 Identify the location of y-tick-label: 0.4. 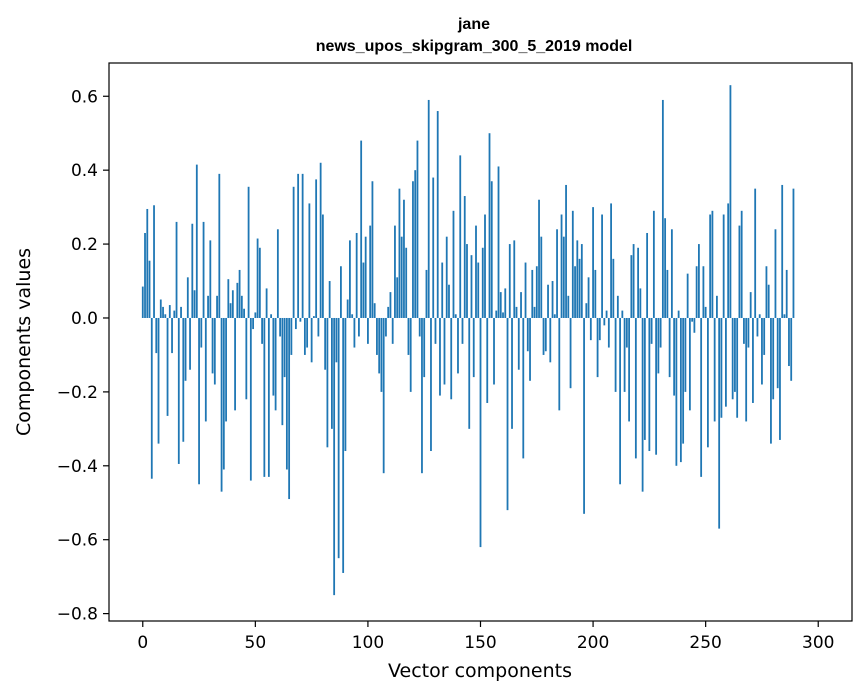
(84, 171).